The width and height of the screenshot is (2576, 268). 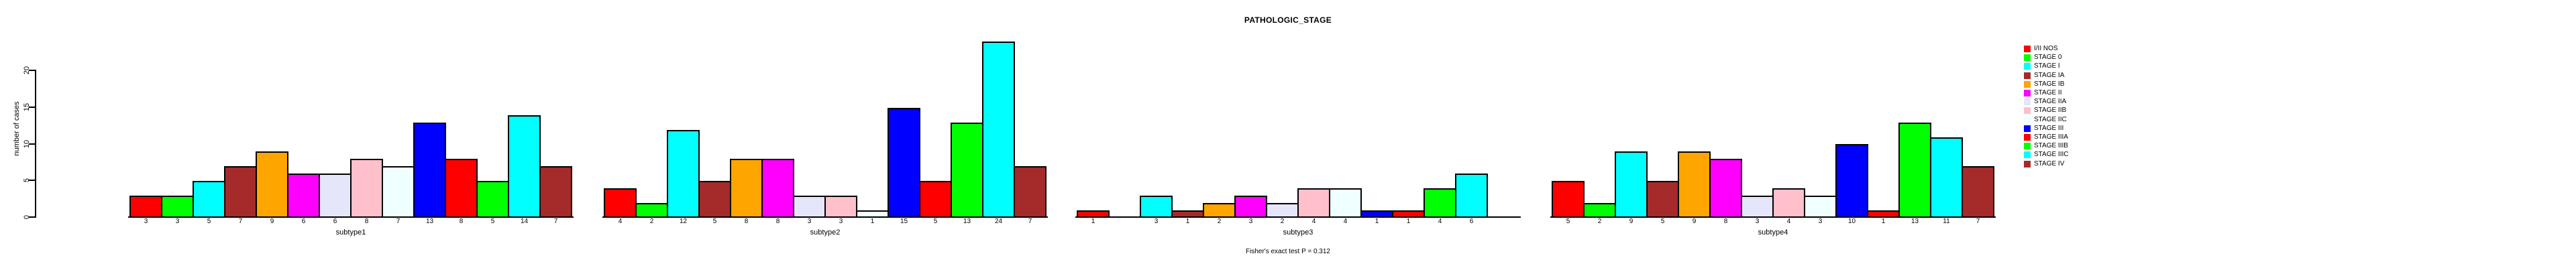 I want to click on legend-label: STAGE IIB, so click(x=2050, y=111).